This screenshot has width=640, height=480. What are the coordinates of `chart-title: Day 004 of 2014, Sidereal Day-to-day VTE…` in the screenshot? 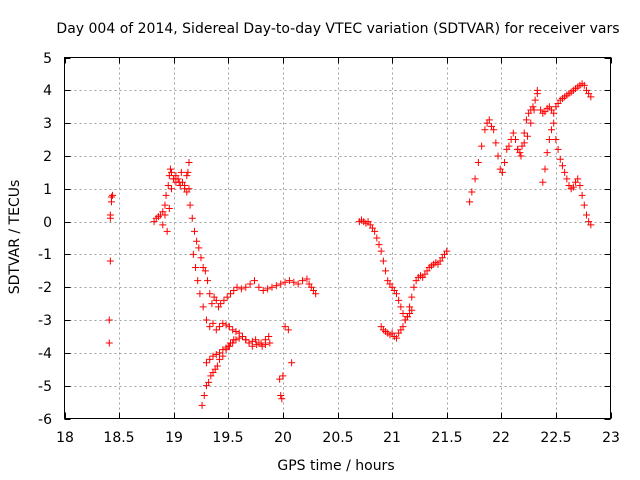 It's located at (337, 29).